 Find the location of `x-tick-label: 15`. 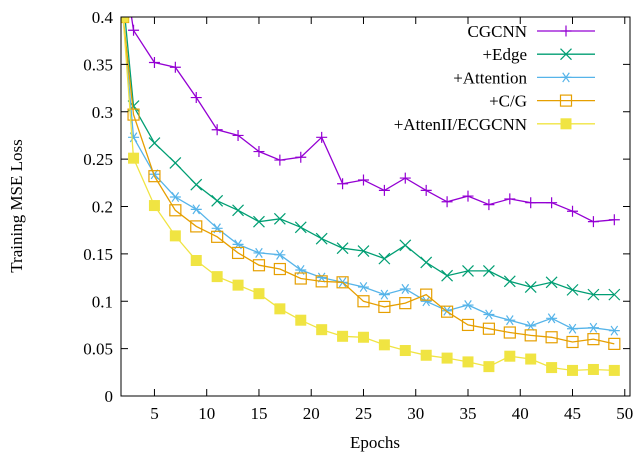

x-tick-label: 15 is located at coordinates (258, 413).